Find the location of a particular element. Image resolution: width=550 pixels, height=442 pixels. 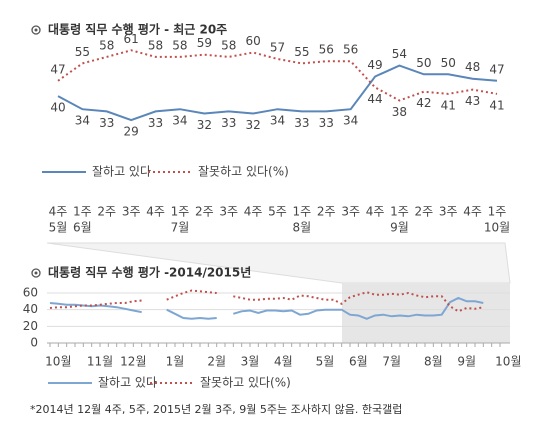

y-tick-label: 0 is located at coordinates (34, 343).